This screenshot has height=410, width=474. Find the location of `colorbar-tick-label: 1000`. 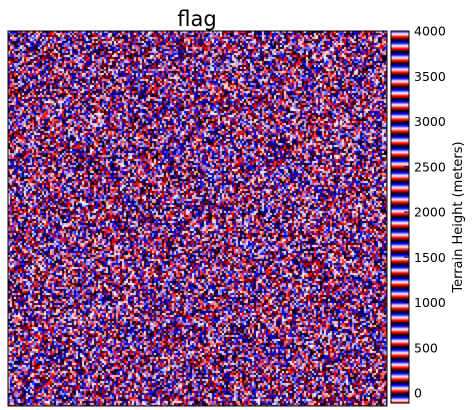

colorbar-tick-label: 1000 is located at coordinates (430, 302).